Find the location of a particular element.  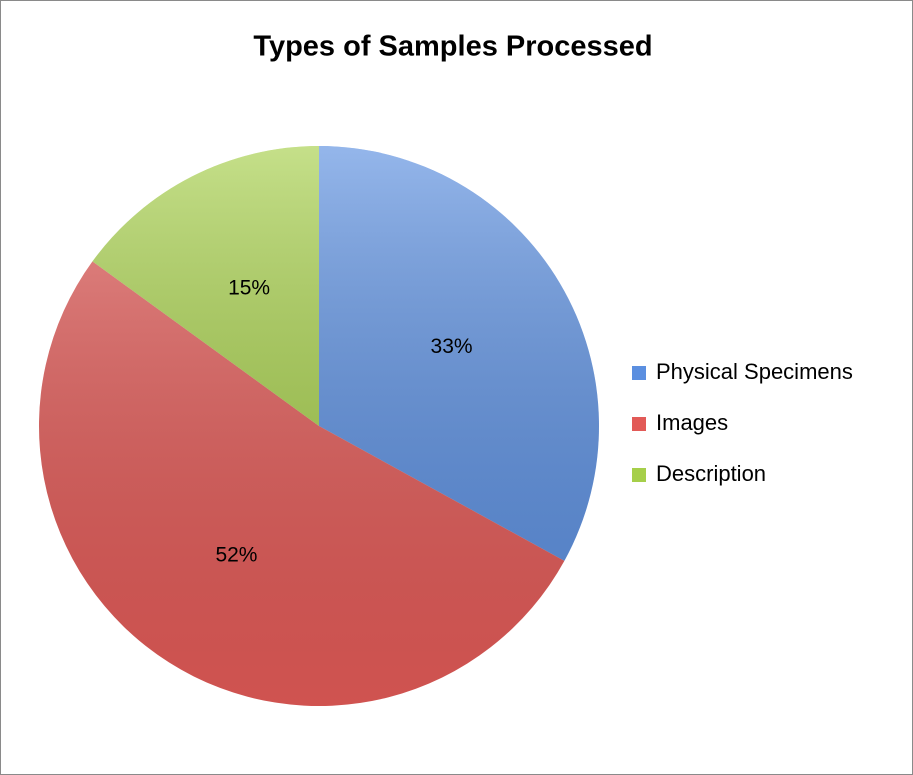

legend: Physical Specimens Images Description is located at coordinates (742, 422).